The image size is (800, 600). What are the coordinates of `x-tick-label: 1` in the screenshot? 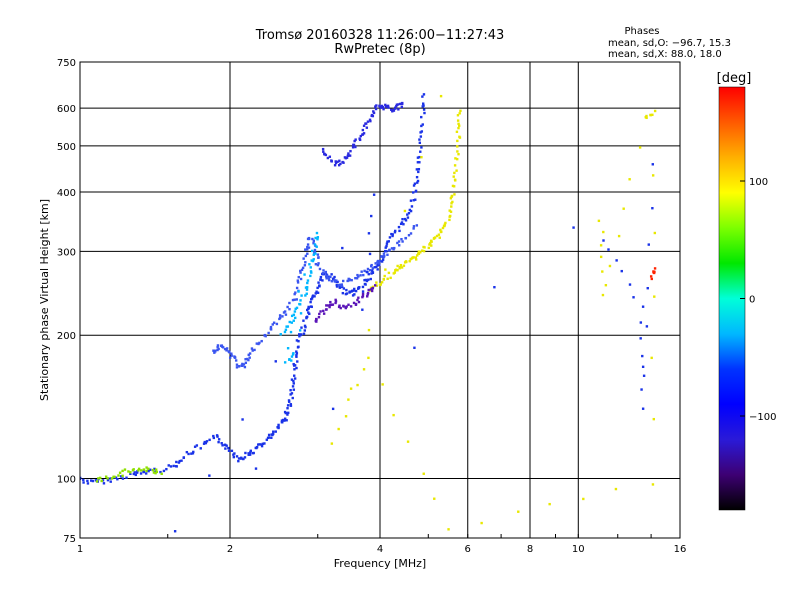 It's located at (80, 549).